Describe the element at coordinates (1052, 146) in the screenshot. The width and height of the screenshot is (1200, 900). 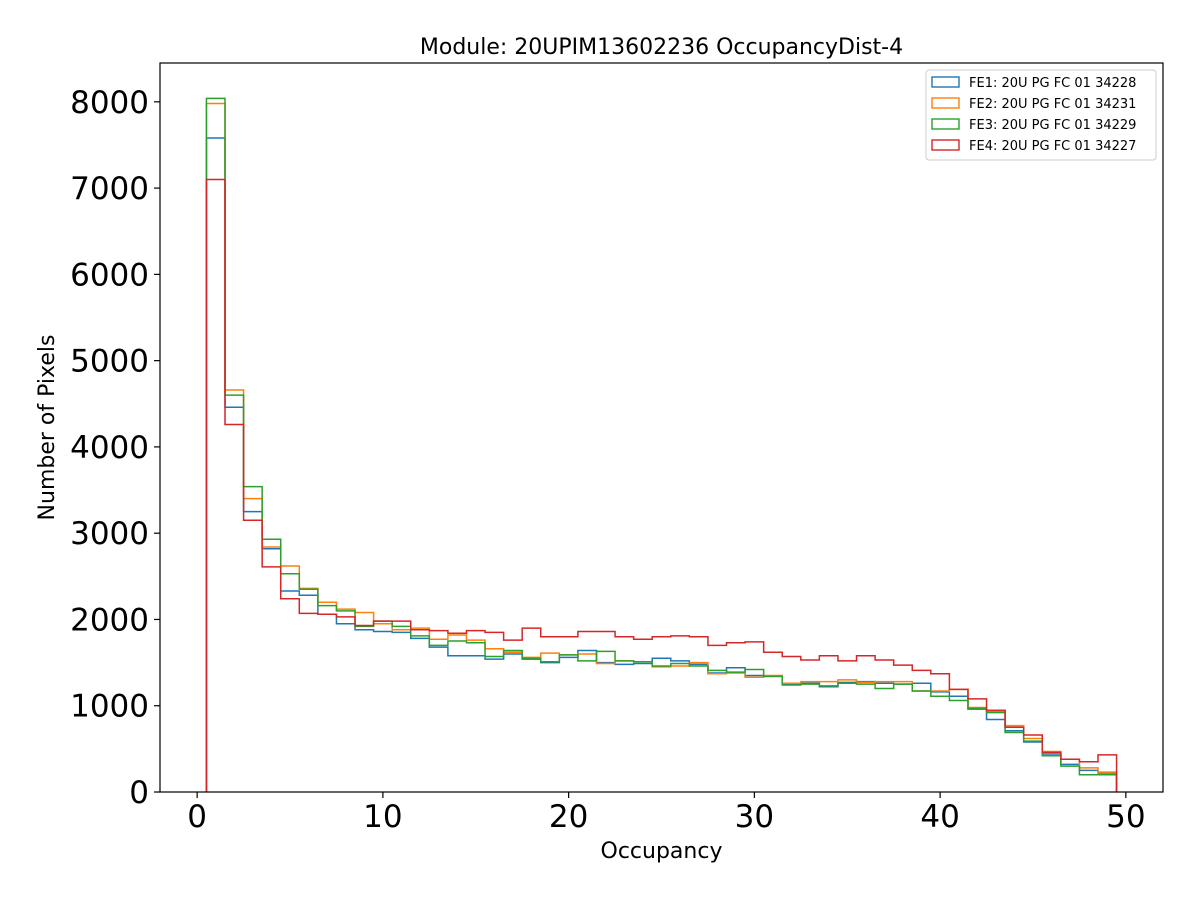
I see `legend-label: FE4: 20U PG FC 01 34227` at that location.